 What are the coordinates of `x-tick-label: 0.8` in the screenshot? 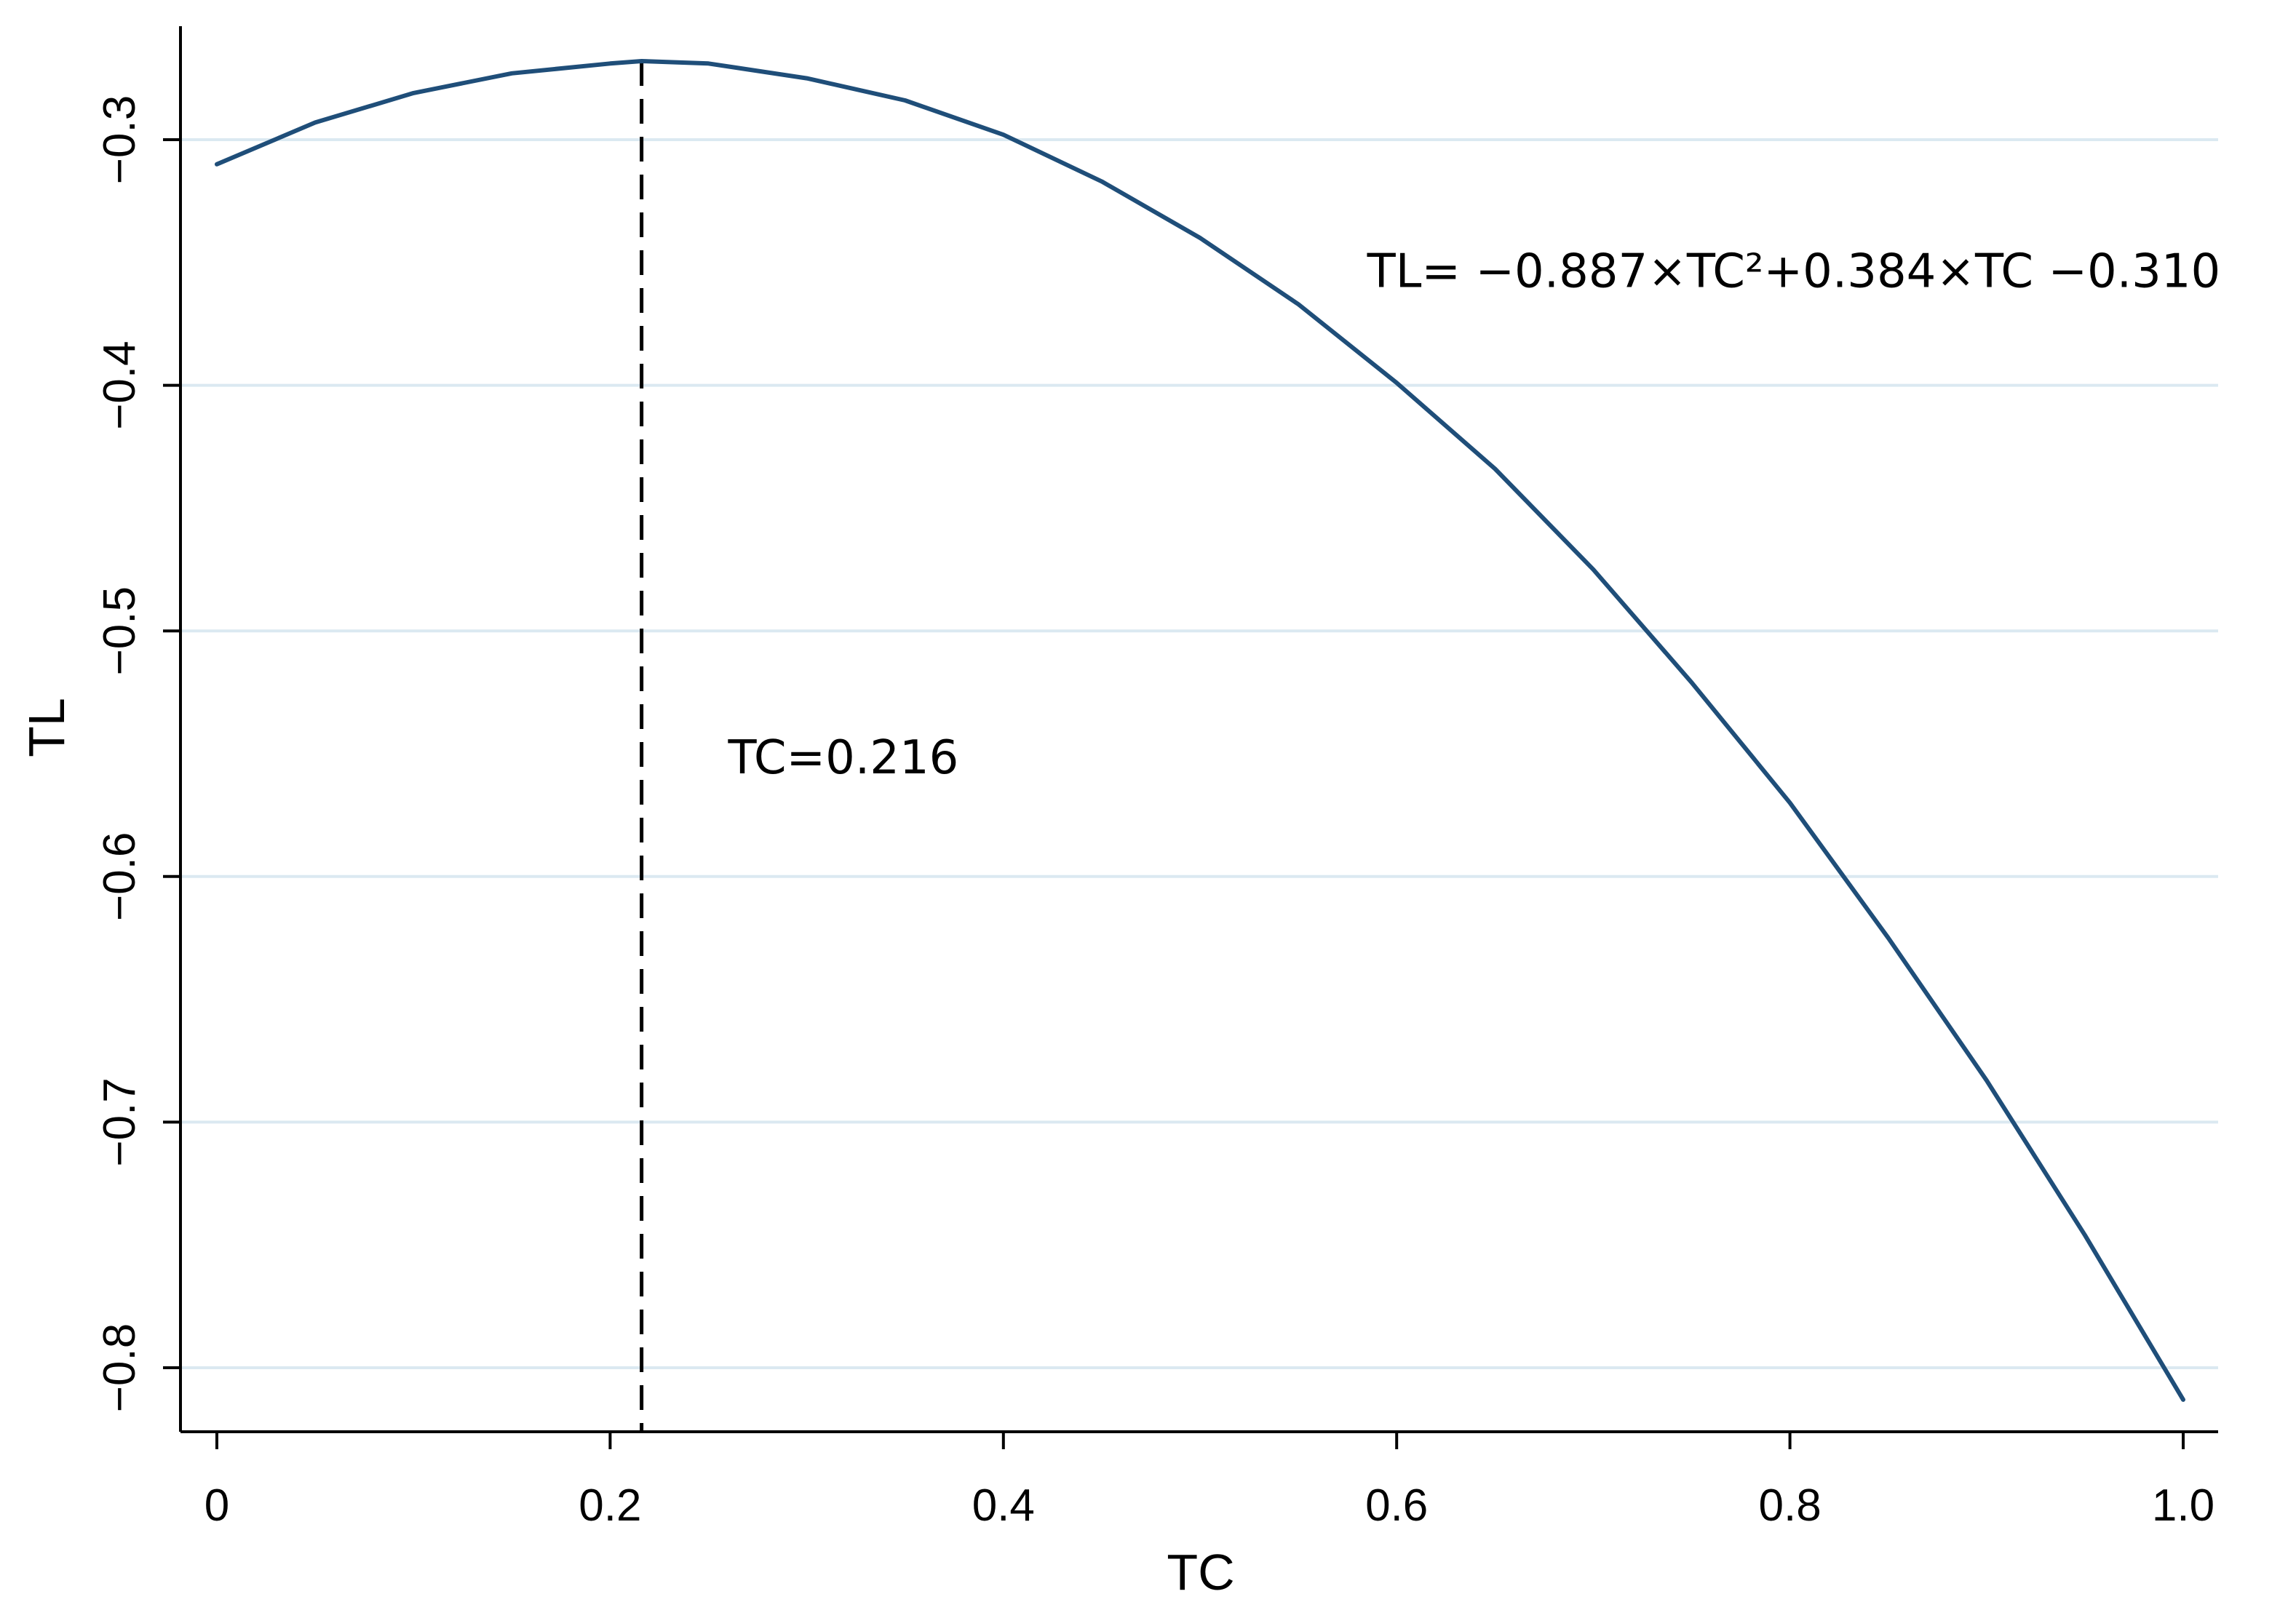 It's located at (1789, 1506).